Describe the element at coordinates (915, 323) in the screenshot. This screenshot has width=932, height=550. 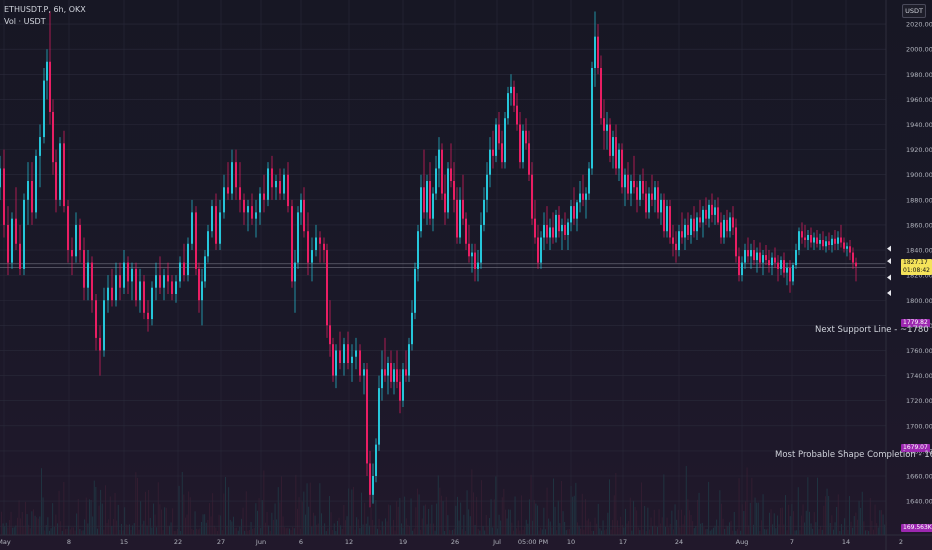
I see `support-price-tag: 1779.82` at that location.